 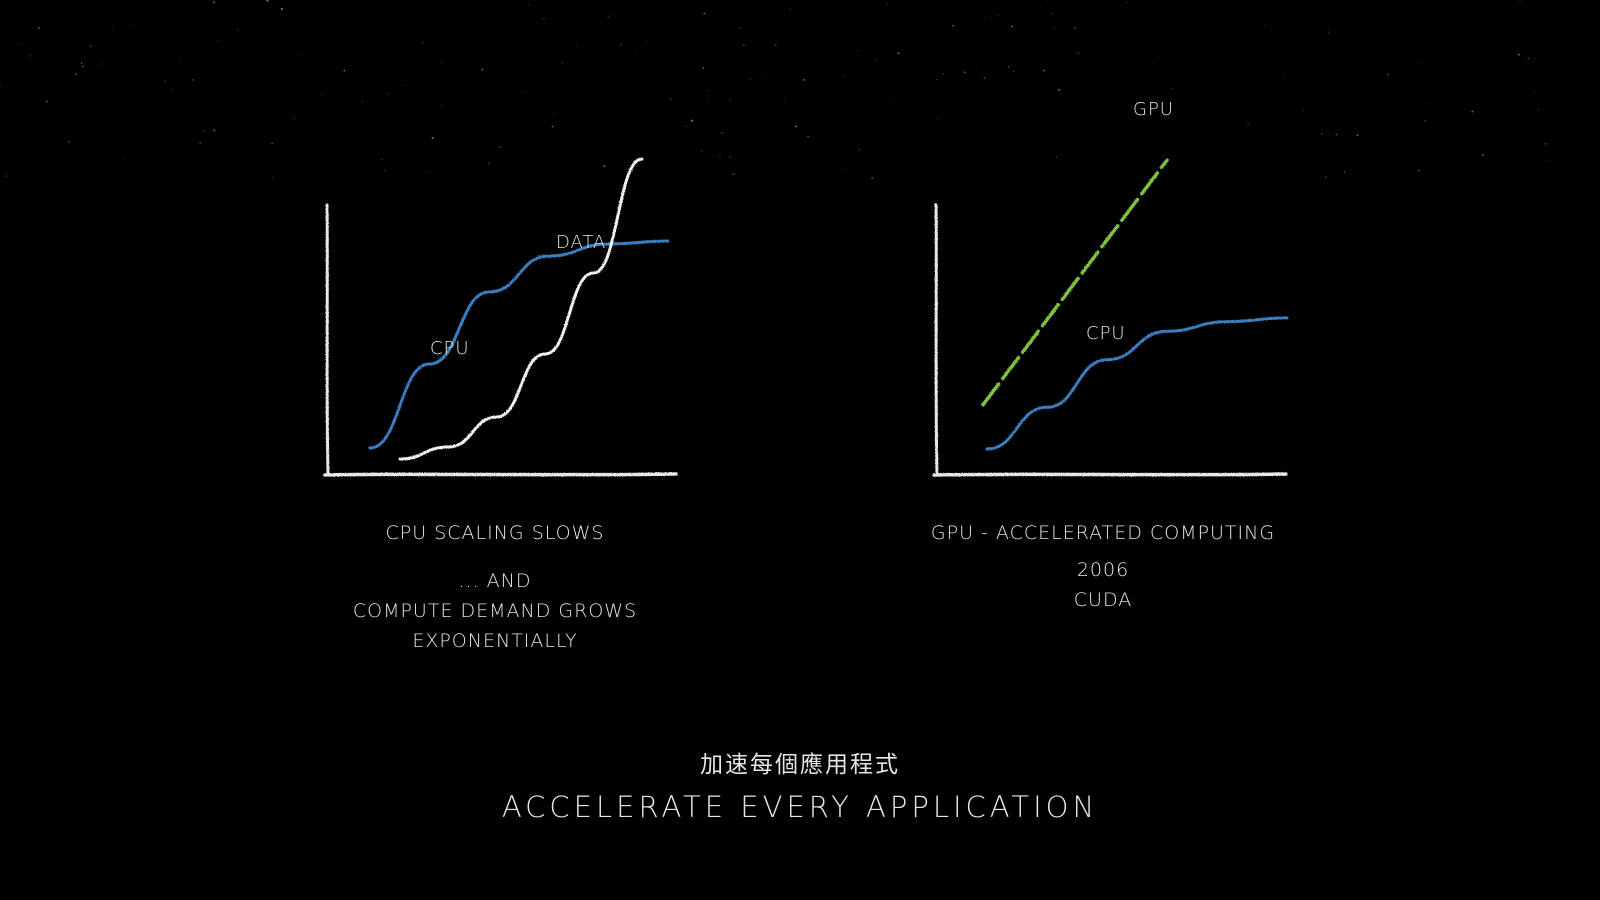 What do you see at coordinates (581, 242) in the screenshot?
I see `left-data-label: DATA` at bounding box center [581, 242].